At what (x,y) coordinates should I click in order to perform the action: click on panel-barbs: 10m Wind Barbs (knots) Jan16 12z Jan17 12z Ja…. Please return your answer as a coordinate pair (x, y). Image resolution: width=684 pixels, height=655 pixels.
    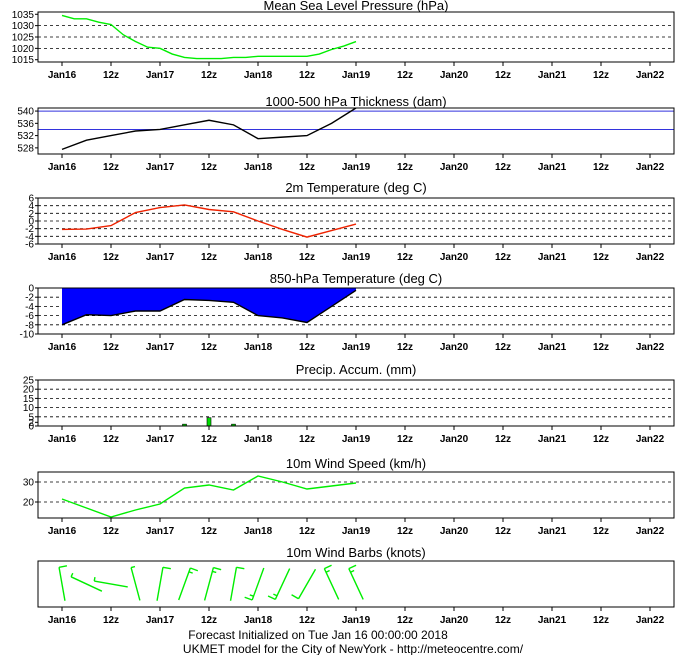
    Looking at the image, I should click on (356, 585).